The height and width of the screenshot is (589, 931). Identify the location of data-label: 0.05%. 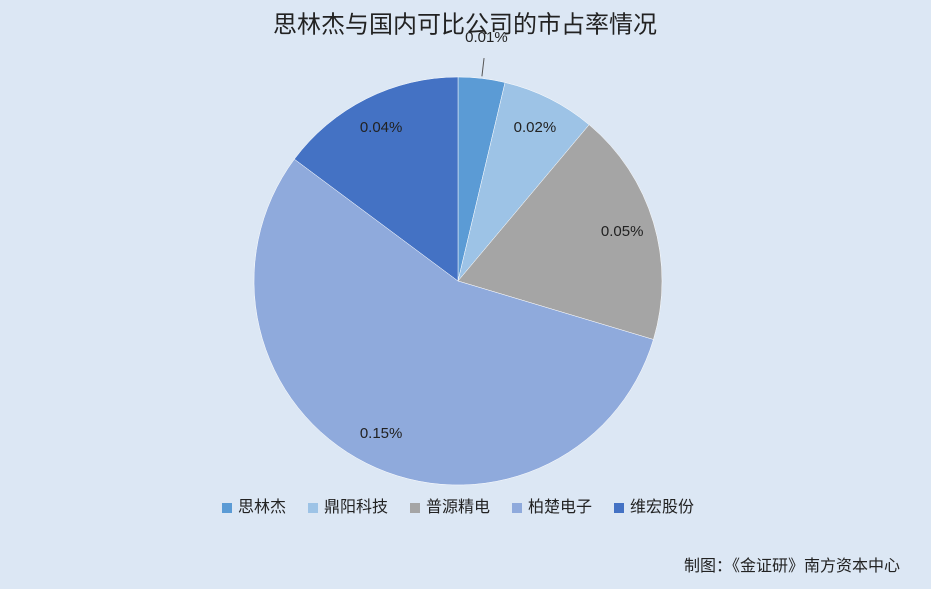
(622, 231).